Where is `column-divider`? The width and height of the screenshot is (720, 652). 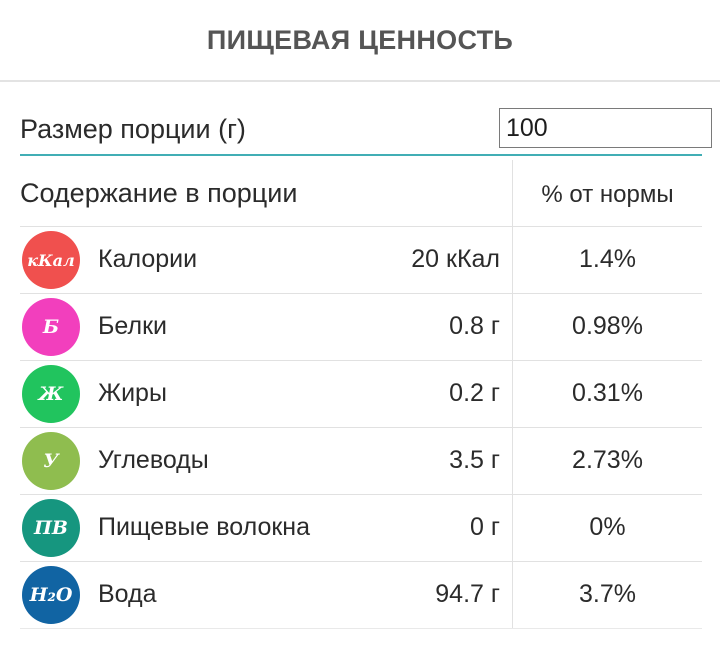 column-divider is located at coordinates (512, 394).